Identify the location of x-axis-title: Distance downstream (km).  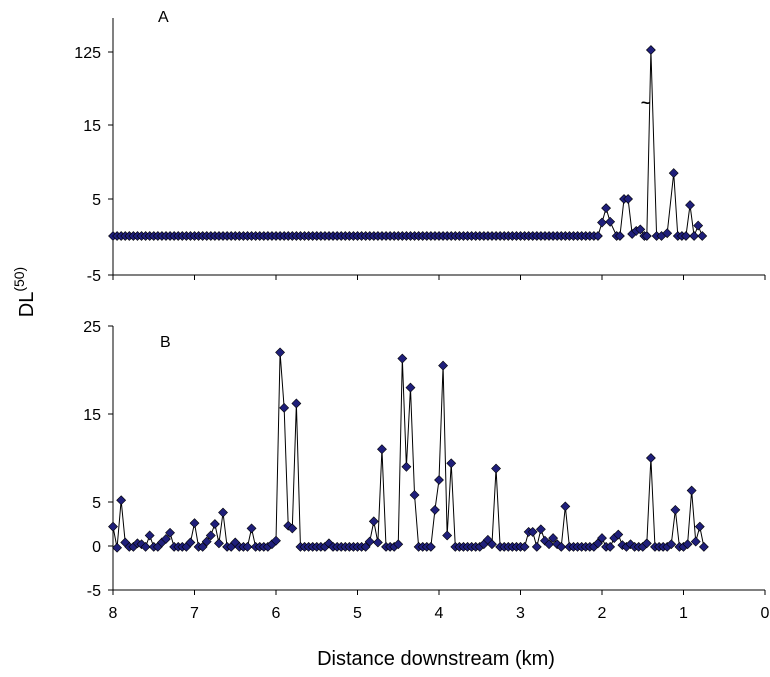
(436, 659).